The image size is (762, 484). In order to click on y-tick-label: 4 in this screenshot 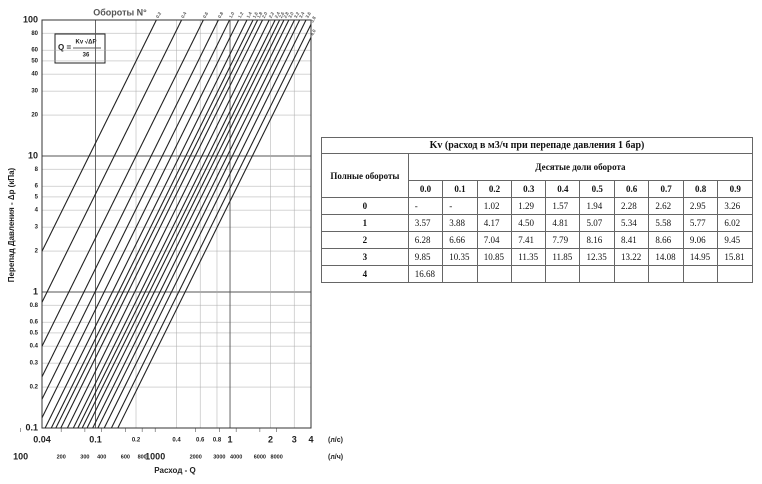, I will do `click(37, 211)`.